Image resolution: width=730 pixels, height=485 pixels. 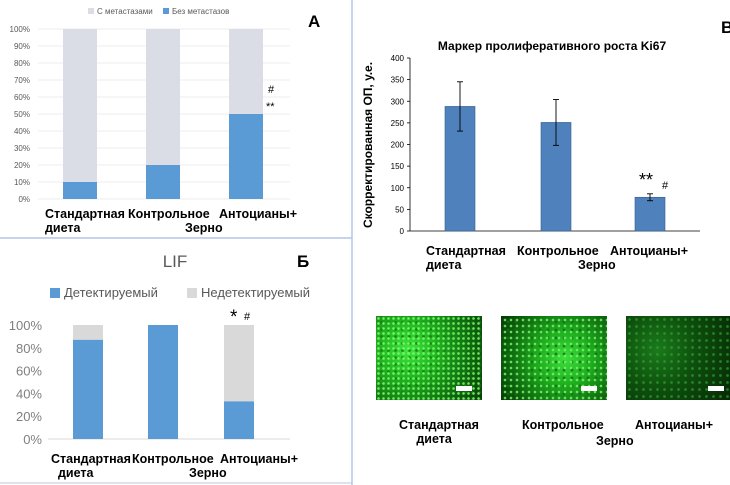 What do you see at coordinates (22, 131) in the screenshot?
I see `a-tick-label: 40%` at bounding box center [22, 131].